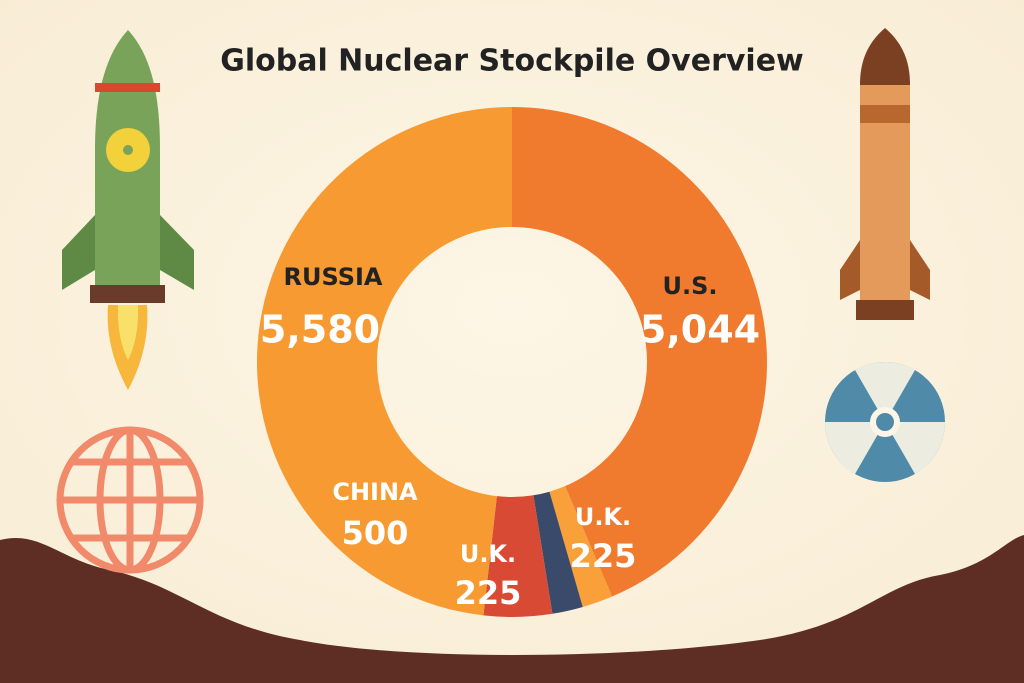  Describe the element at coordinates (689, 286) in the screenshot. I see `slice-name: U.S.` at that location.